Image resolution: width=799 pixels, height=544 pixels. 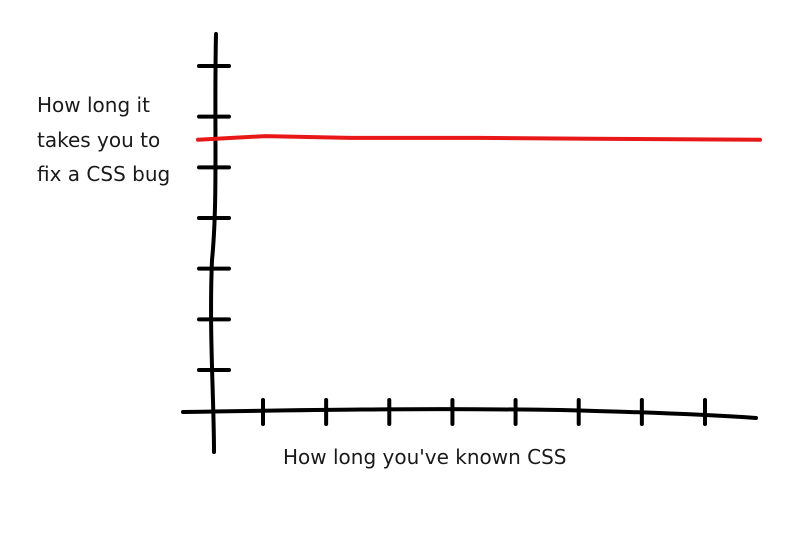 What do you see at coordinates (479, 138) in the screenshot?
I see `series-line` at bounding box center [479, 138].